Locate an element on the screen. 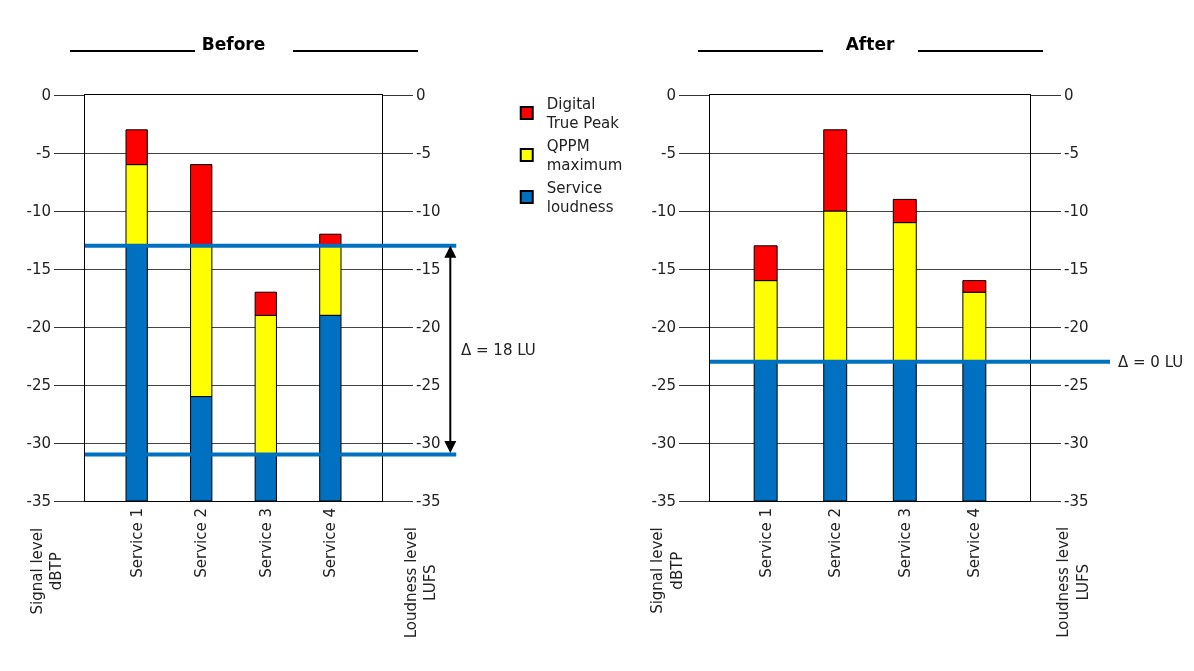 The image size is (1194, 671). legend-label: QPPM maximum is located at coordinates (584, 155).